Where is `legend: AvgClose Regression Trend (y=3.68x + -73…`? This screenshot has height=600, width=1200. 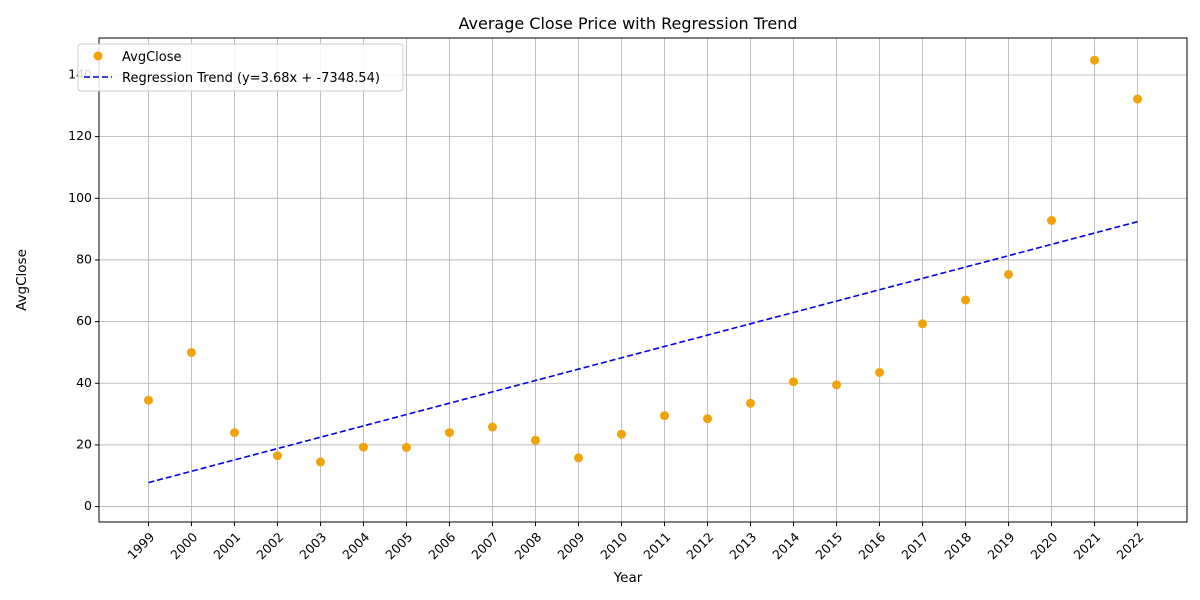
legend: AvgClose Regression Trend (y=3.68x + -73… is located at coordinates (240, 67).